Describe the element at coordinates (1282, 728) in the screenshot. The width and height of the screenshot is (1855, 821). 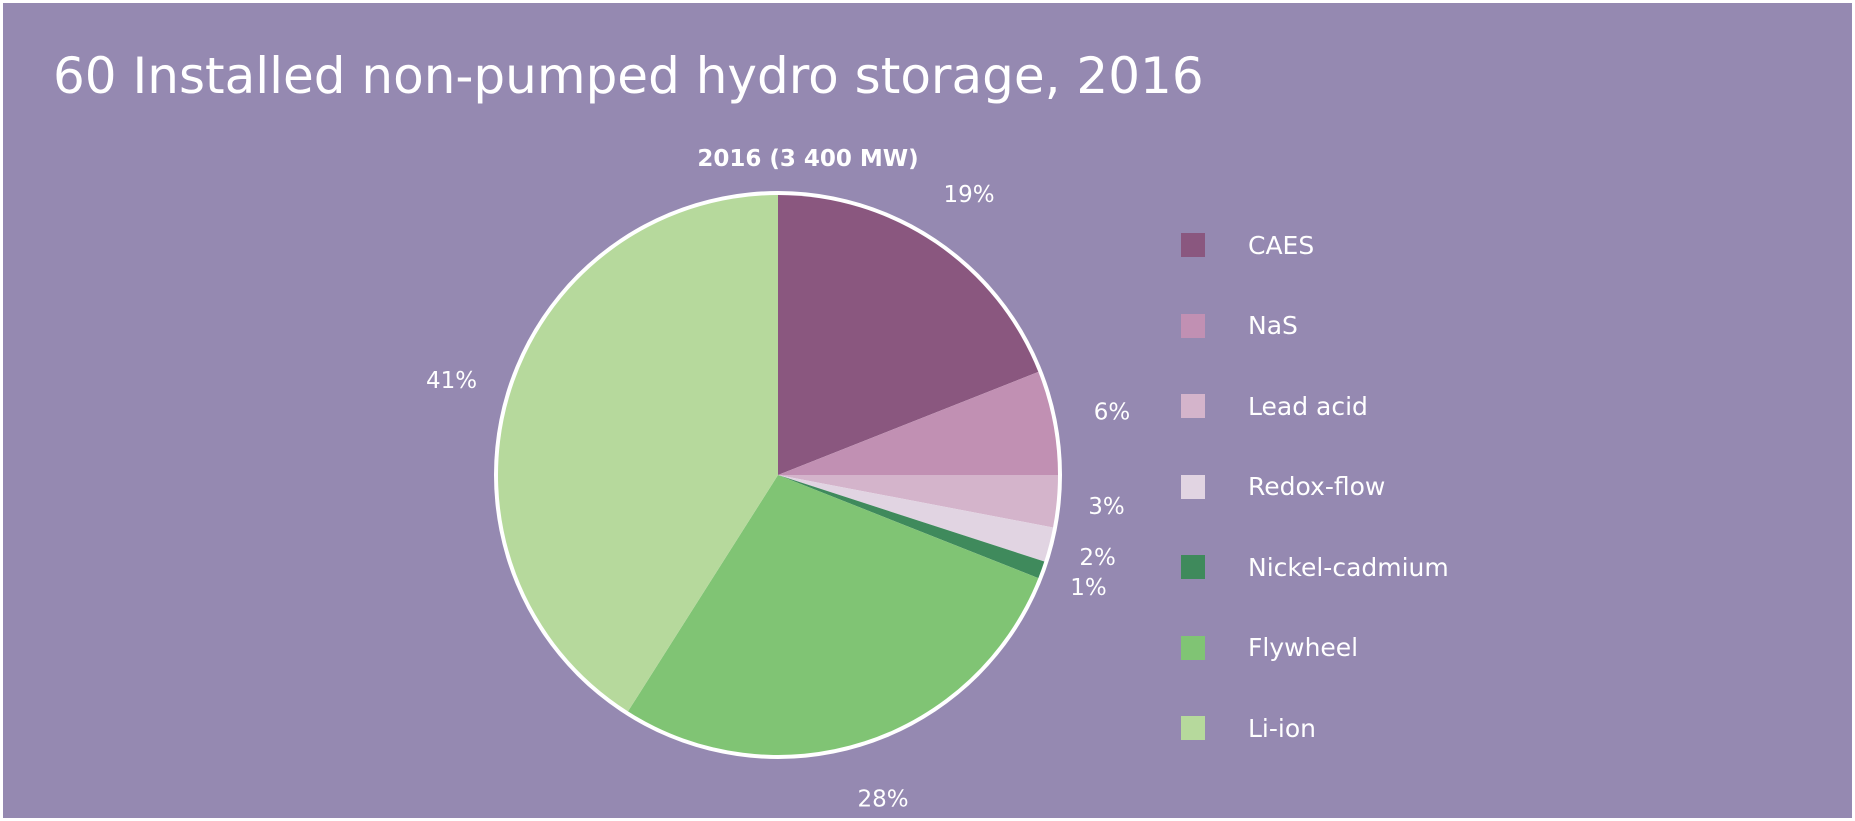
I see `legend-label: Li-ion` at that location.